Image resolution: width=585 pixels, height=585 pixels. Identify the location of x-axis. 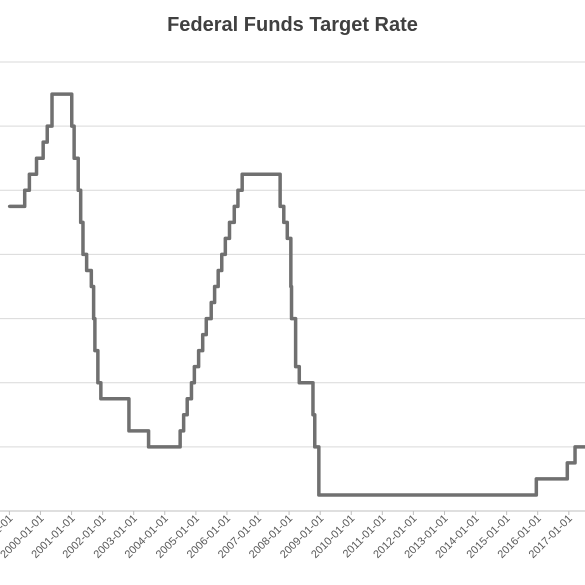
(292, 512).